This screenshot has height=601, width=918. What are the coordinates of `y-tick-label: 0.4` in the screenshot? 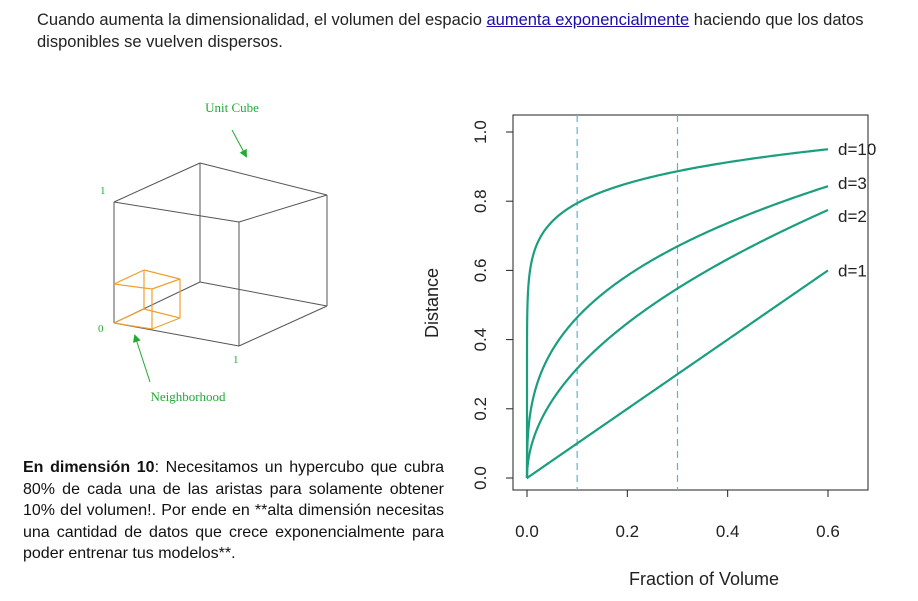 It's located at (480, 340).